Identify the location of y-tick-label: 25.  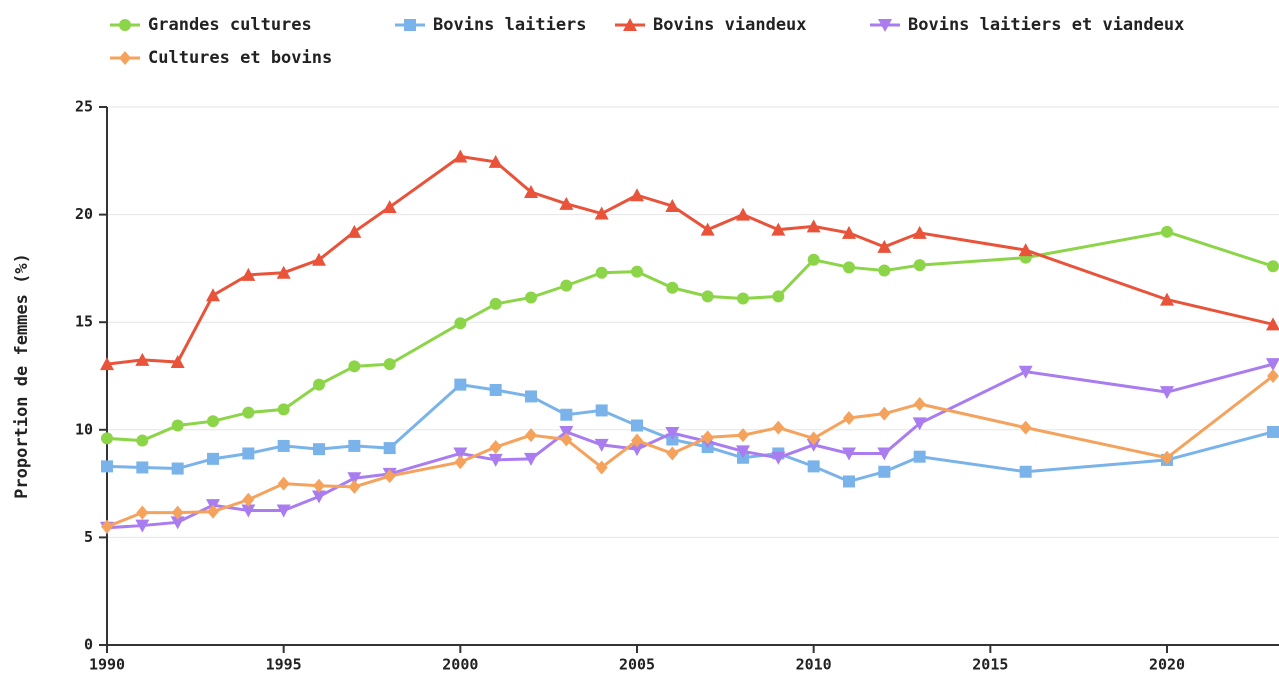
(84, 107).